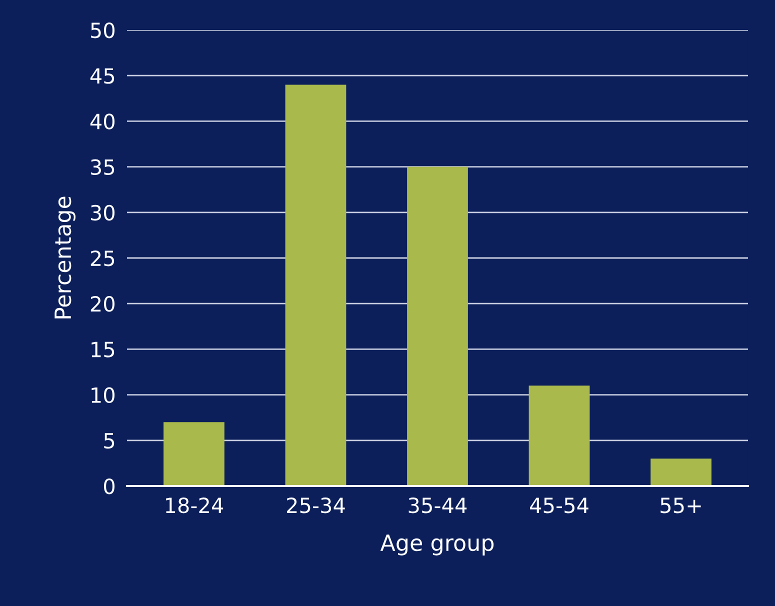  Describe the element at coordinates (109, 441) in the screenshot. I see `y-tick-label: 5` at that location.